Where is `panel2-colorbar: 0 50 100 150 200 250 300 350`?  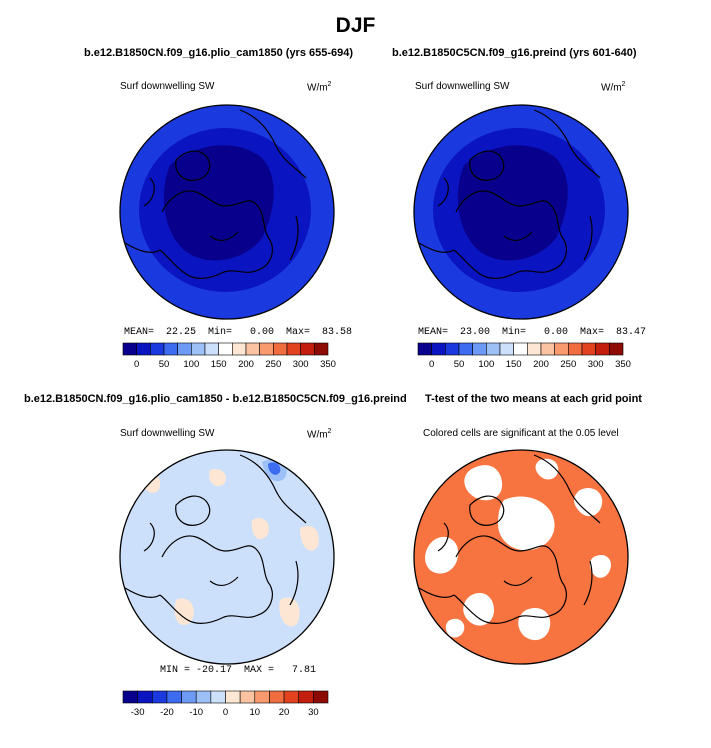 panel2-colorbar: 0 50 100 150 200 250 300 350 is located at coordinates (524, 356).